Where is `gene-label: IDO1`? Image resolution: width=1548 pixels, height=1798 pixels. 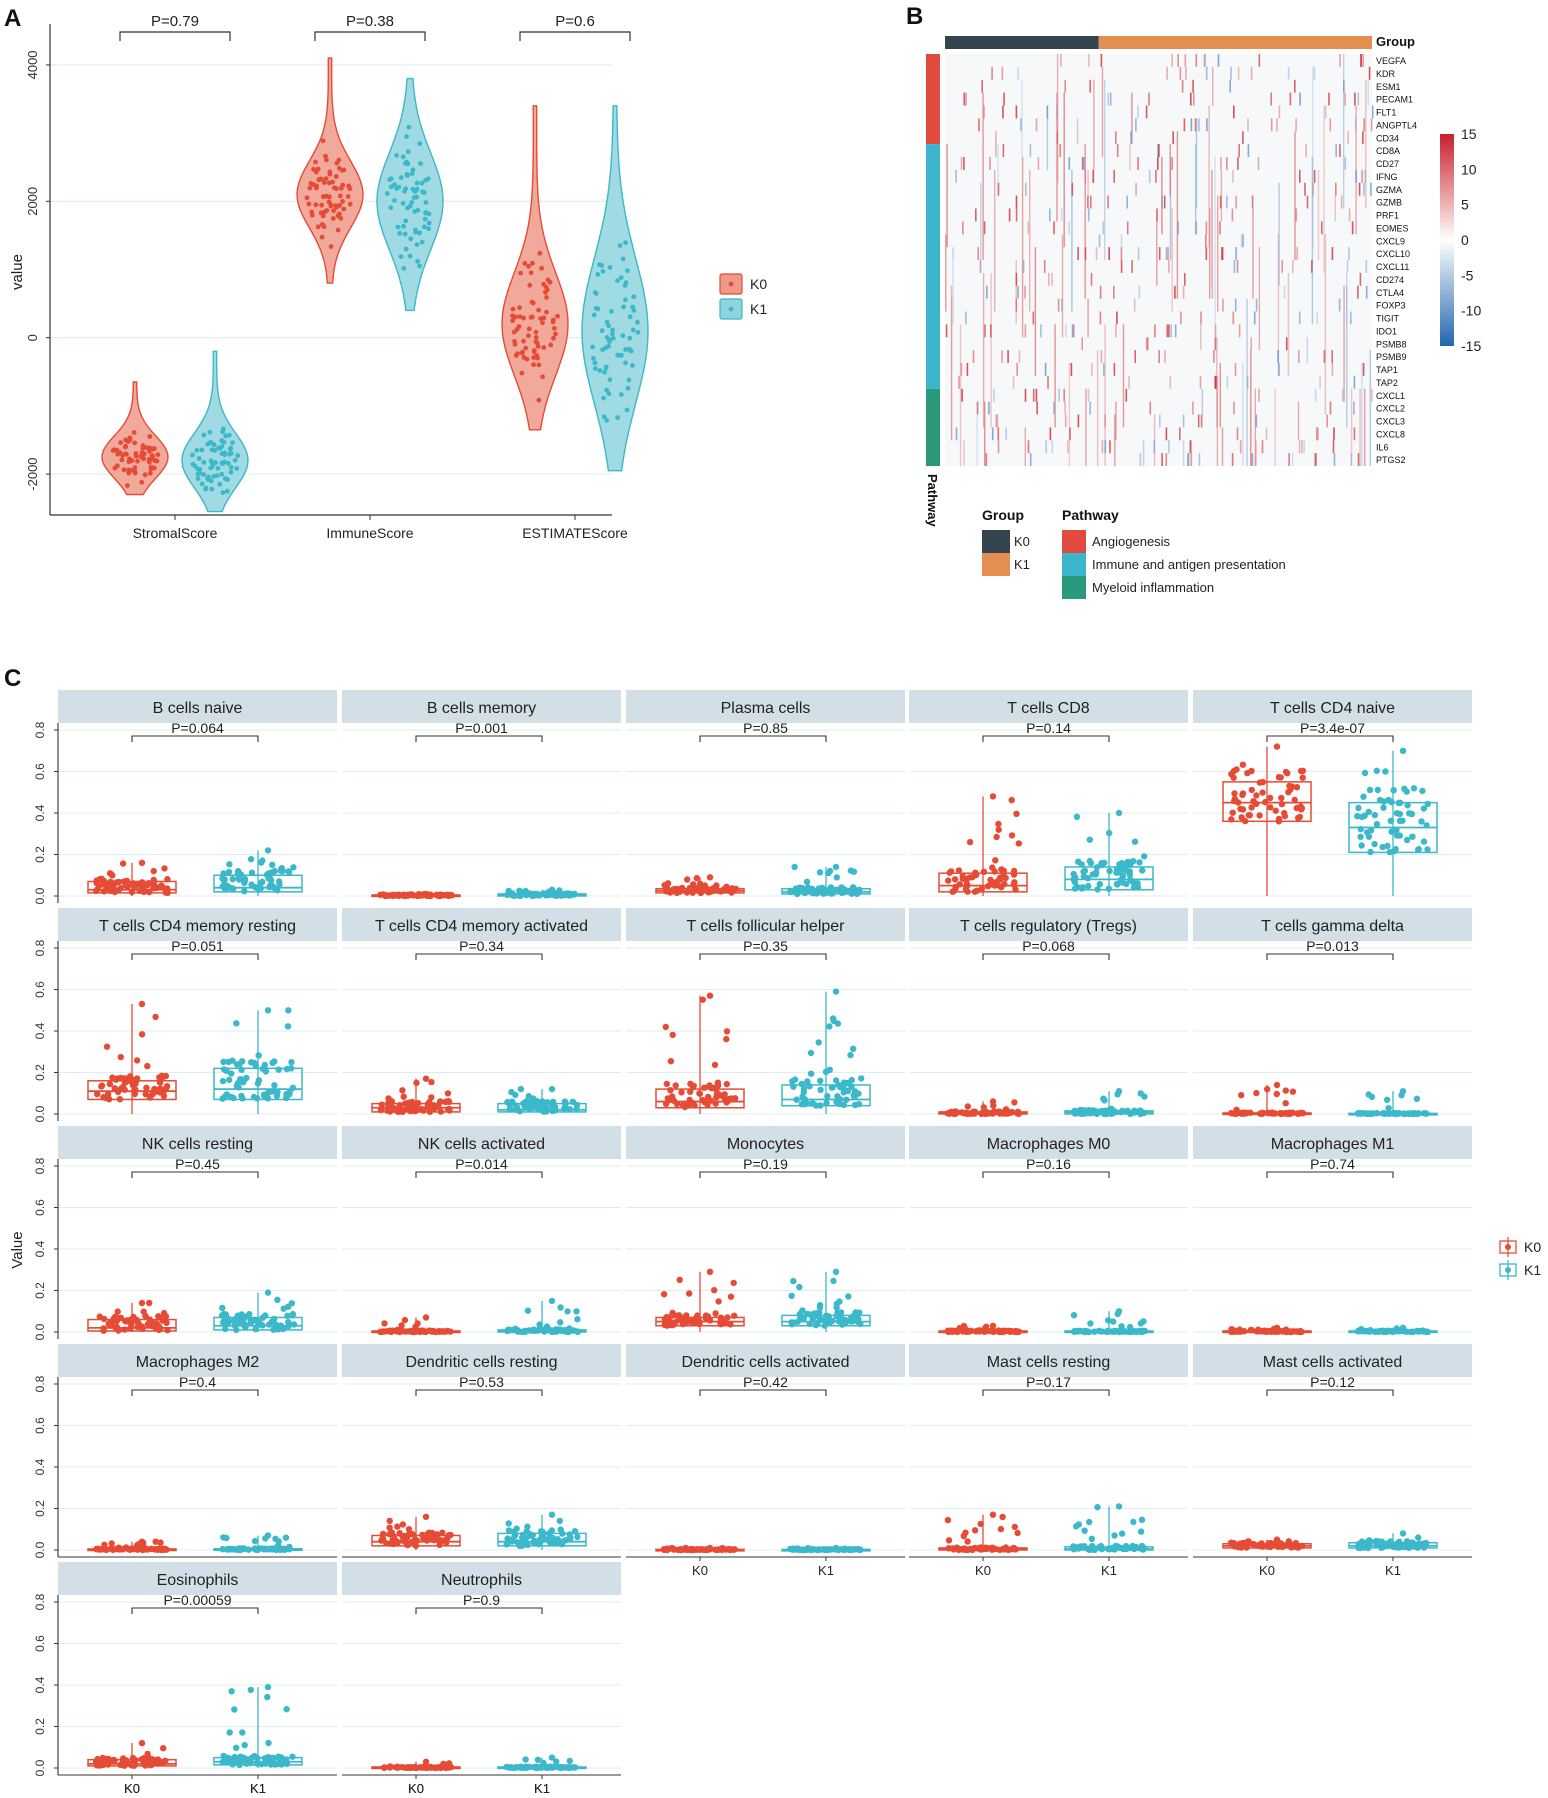 gene-label: IDO1 is located at coordinates (1386, 331).